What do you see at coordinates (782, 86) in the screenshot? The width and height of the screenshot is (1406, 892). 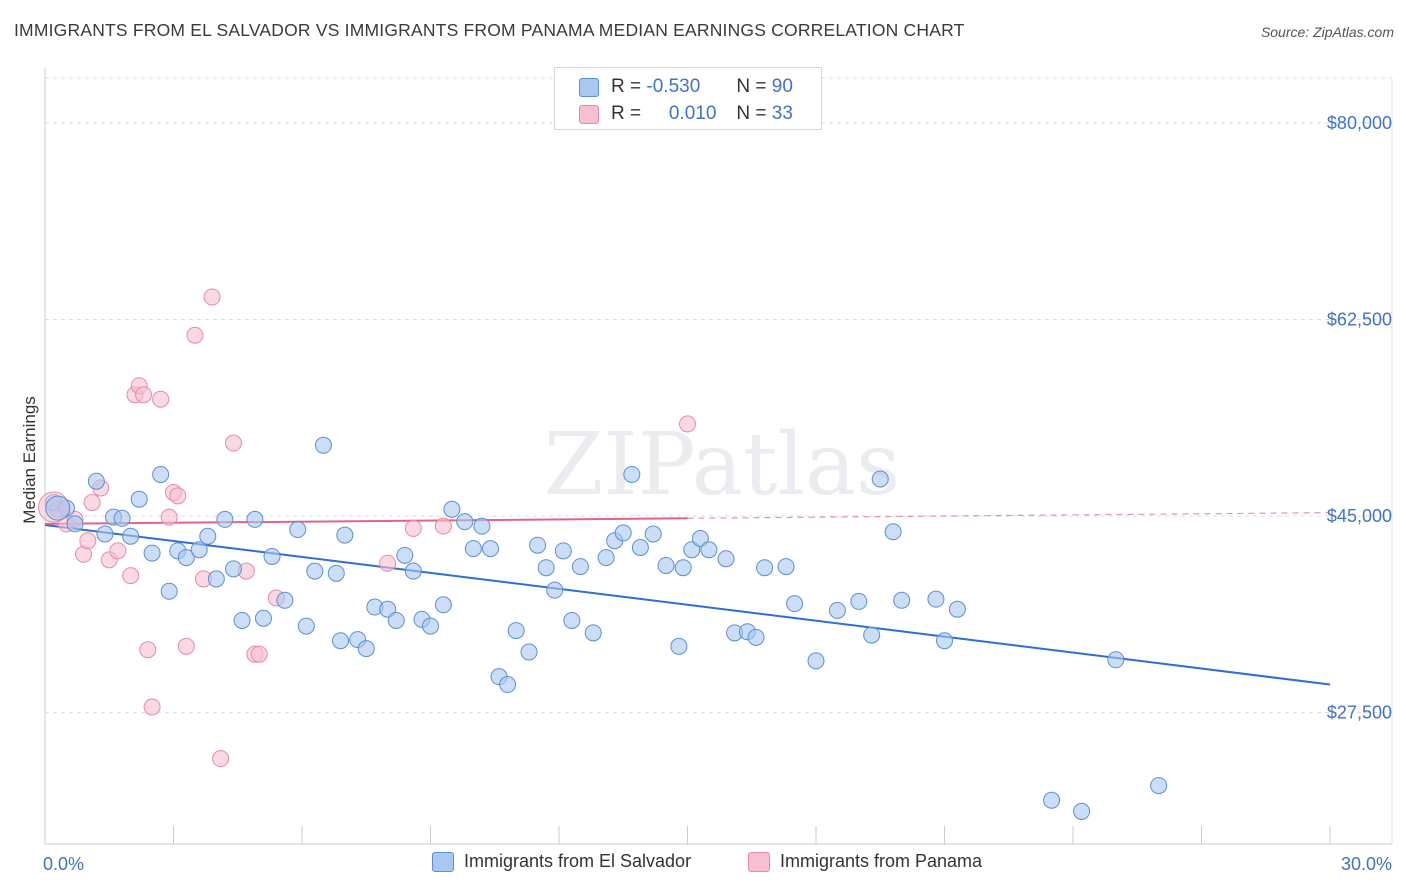 I see `n-value: 90` at bounding box center [782, 86].